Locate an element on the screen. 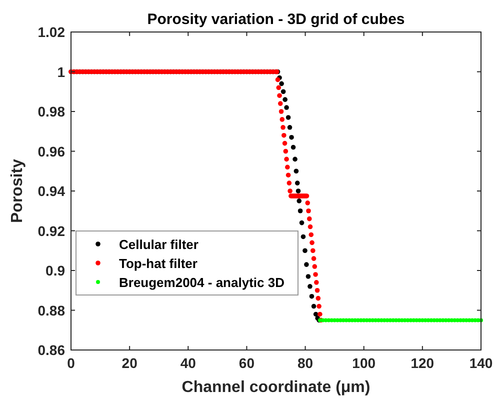  x-tick-label: 140 is located at coordinates (481, 363).